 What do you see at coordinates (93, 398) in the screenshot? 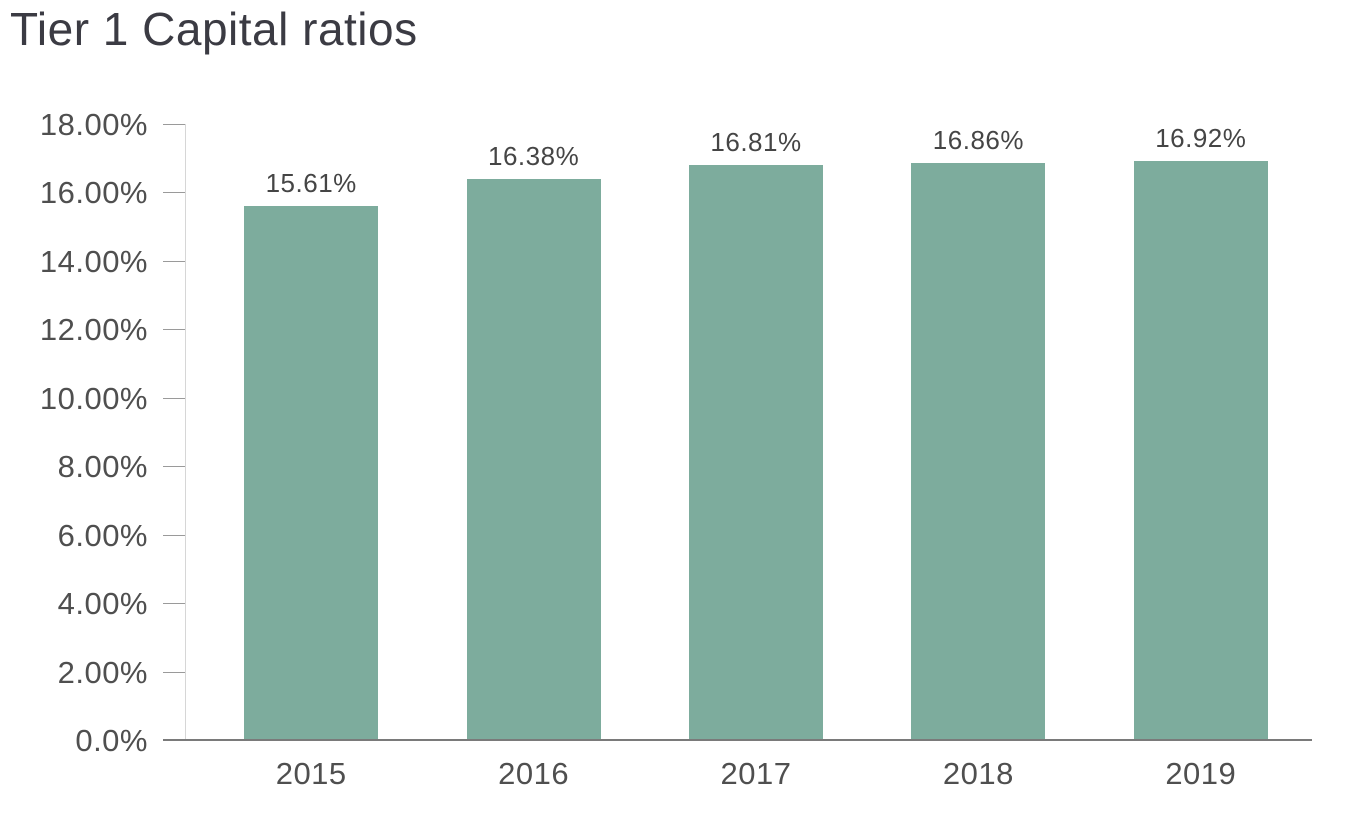
I see `y-tick-label: 10.00%` at bounding box center [93, 398].